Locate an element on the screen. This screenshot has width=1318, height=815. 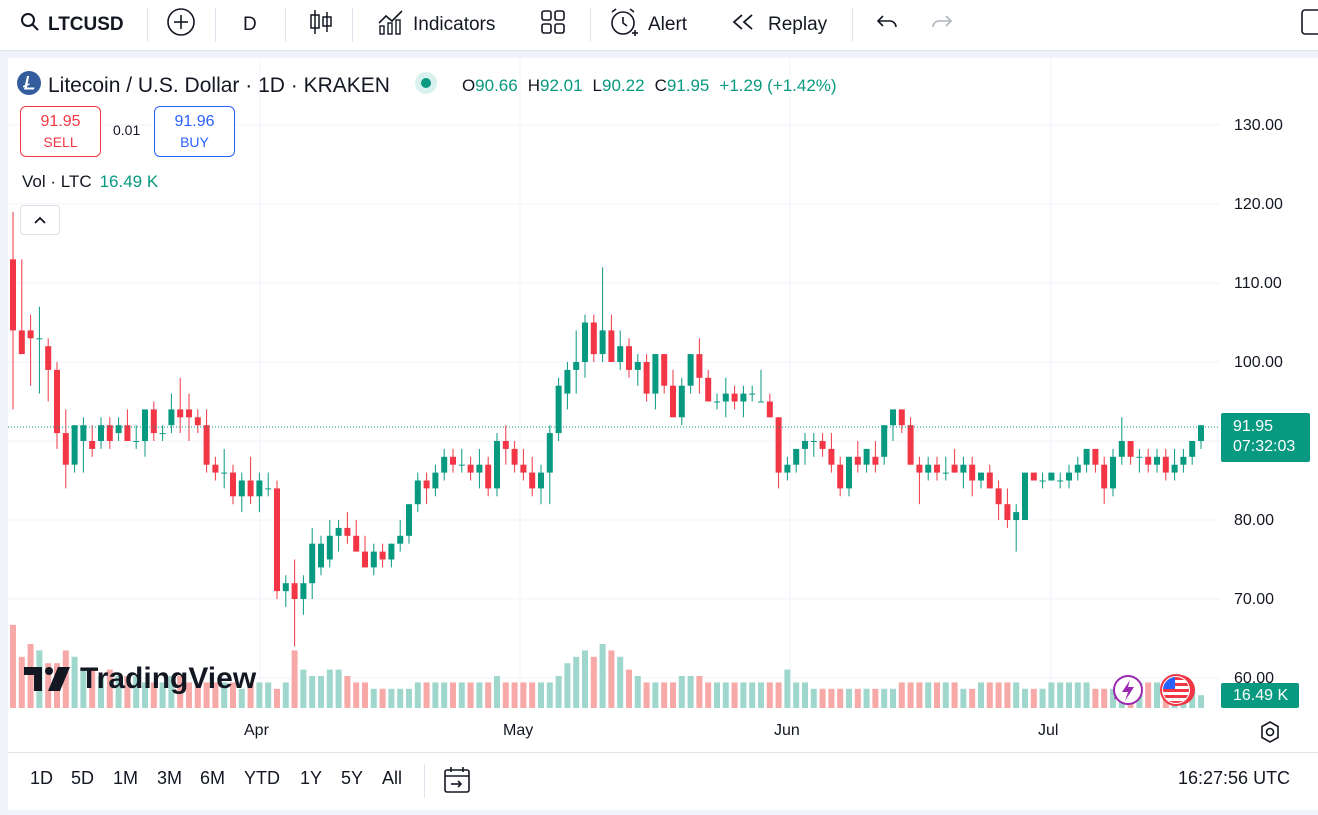
compare-button is located at coordinates (181, 25).